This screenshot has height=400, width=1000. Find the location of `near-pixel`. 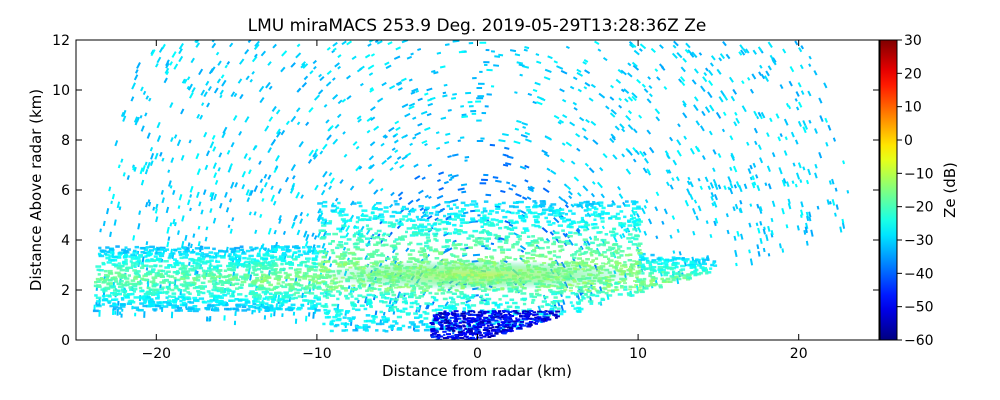

near-pixel is located at coordinates (470, 311).